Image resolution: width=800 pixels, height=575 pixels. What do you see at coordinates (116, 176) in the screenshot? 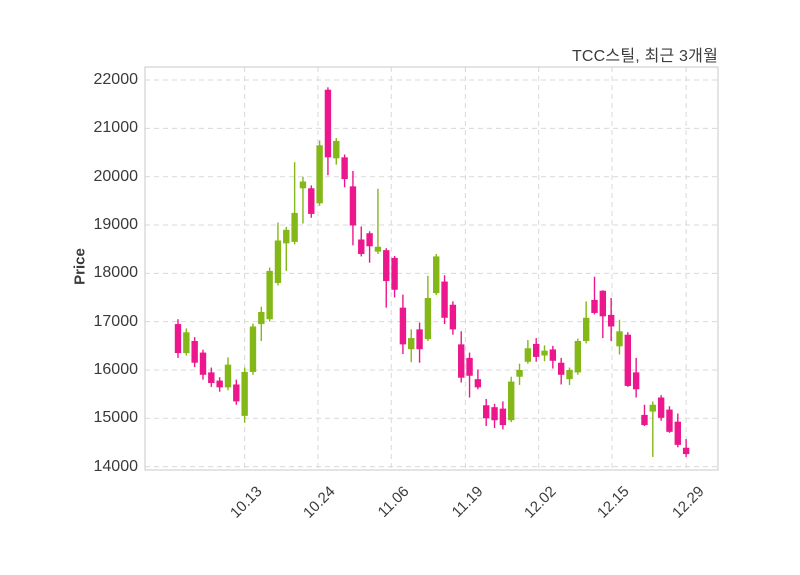
I see `y-tick-label: 20000` at bounding box center [116, 176].